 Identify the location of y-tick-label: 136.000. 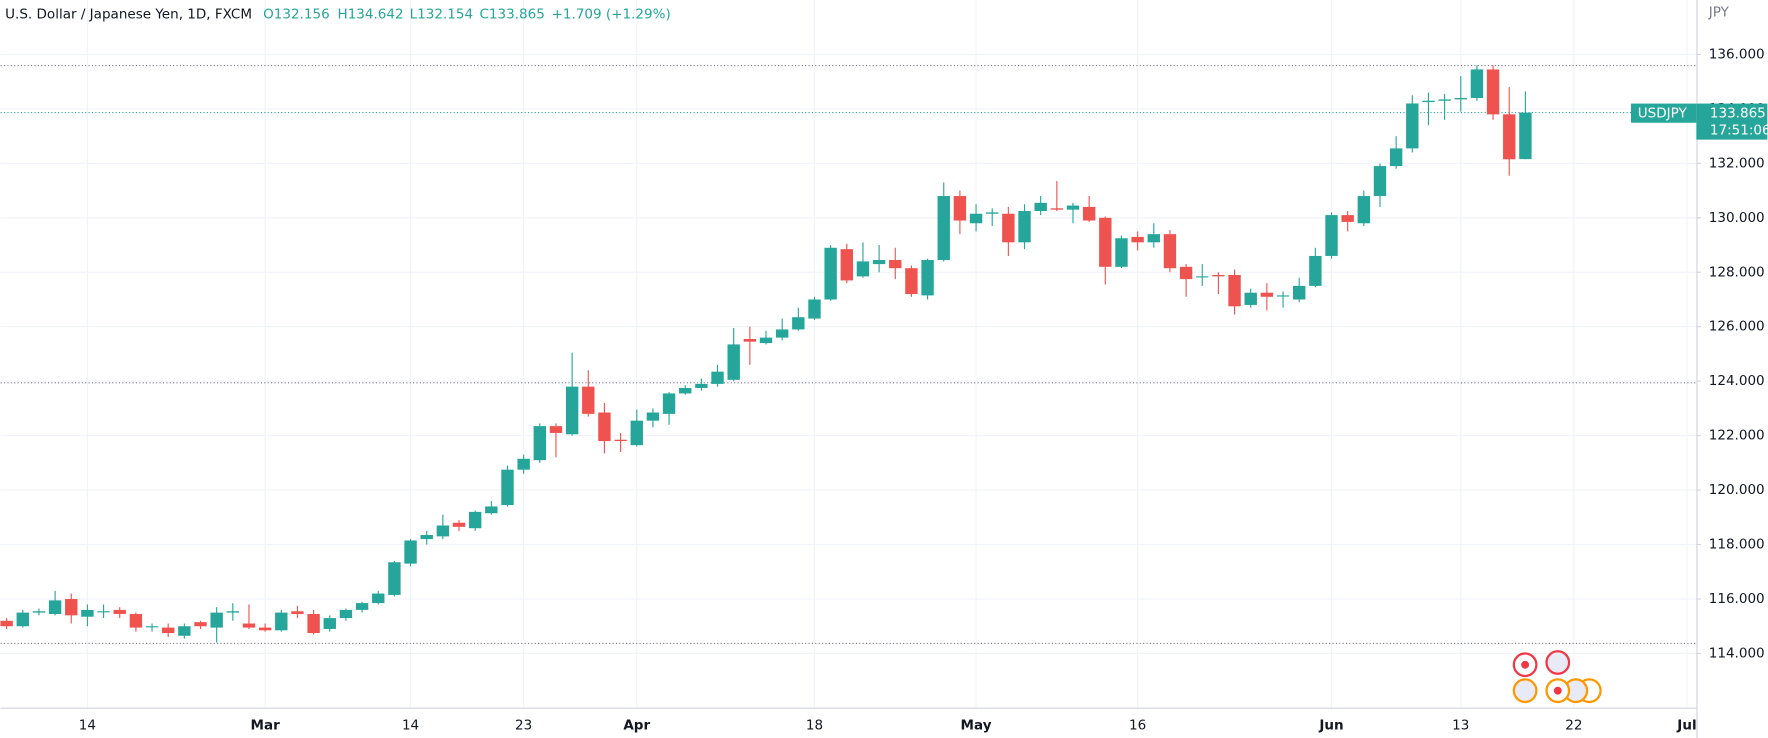
(1737, 54).